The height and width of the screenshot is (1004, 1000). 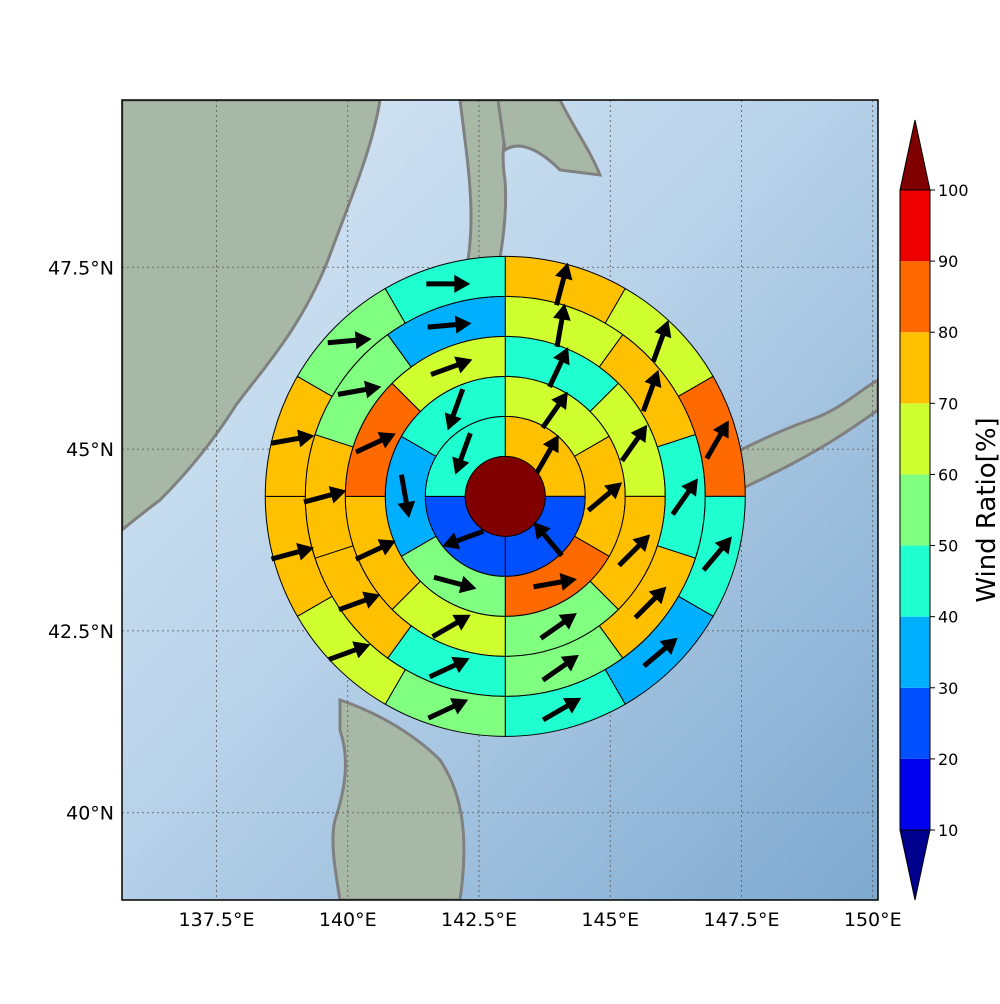 What do you see at coordinates (81, 632) in the screenshot?
I see `lat-tick-label: 42.5°N` at bounding box center [81, 632].